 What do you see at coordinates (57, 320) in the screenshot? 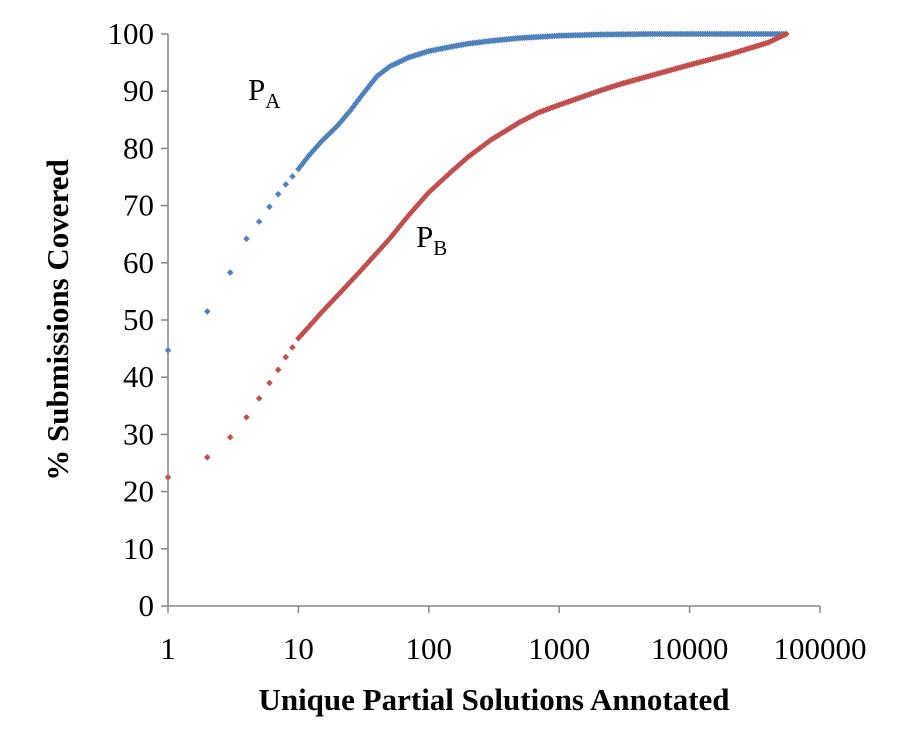
I see `y-axis-title: % Submissions Covered` at bounding box center [57, 320].